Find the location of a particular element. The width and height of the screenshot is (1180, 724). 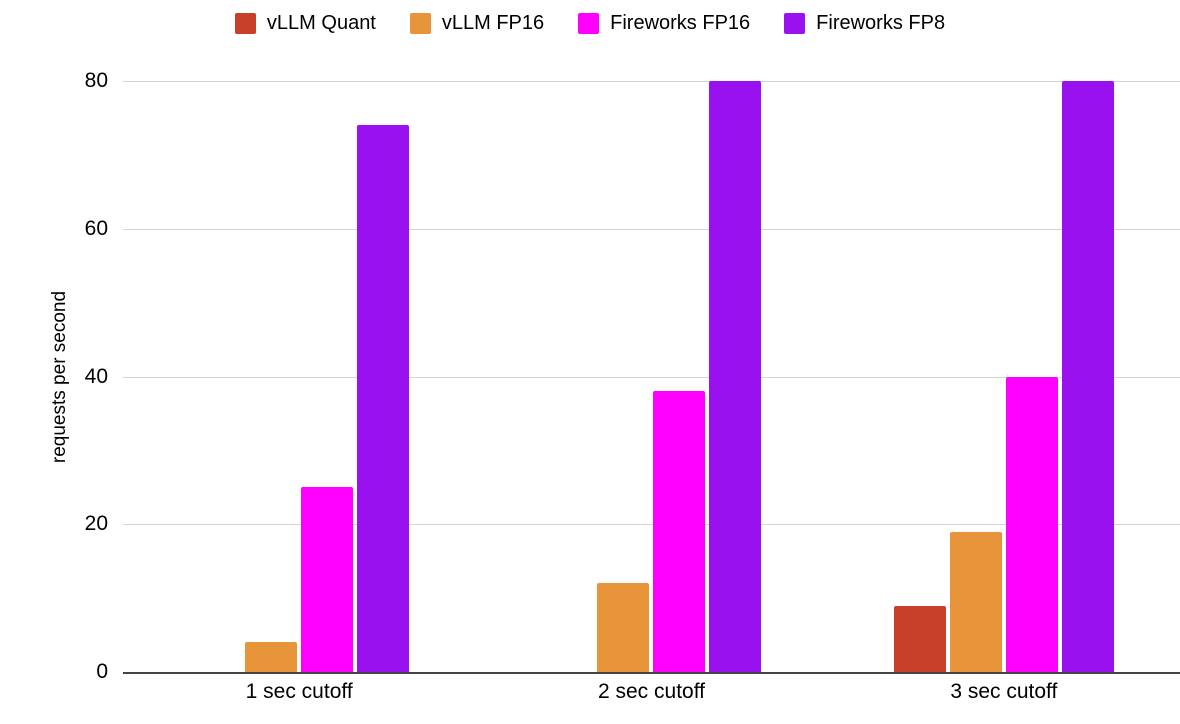

x-axis-tick-label: 3 sec cutoff is located at coordinates (1004, 691).